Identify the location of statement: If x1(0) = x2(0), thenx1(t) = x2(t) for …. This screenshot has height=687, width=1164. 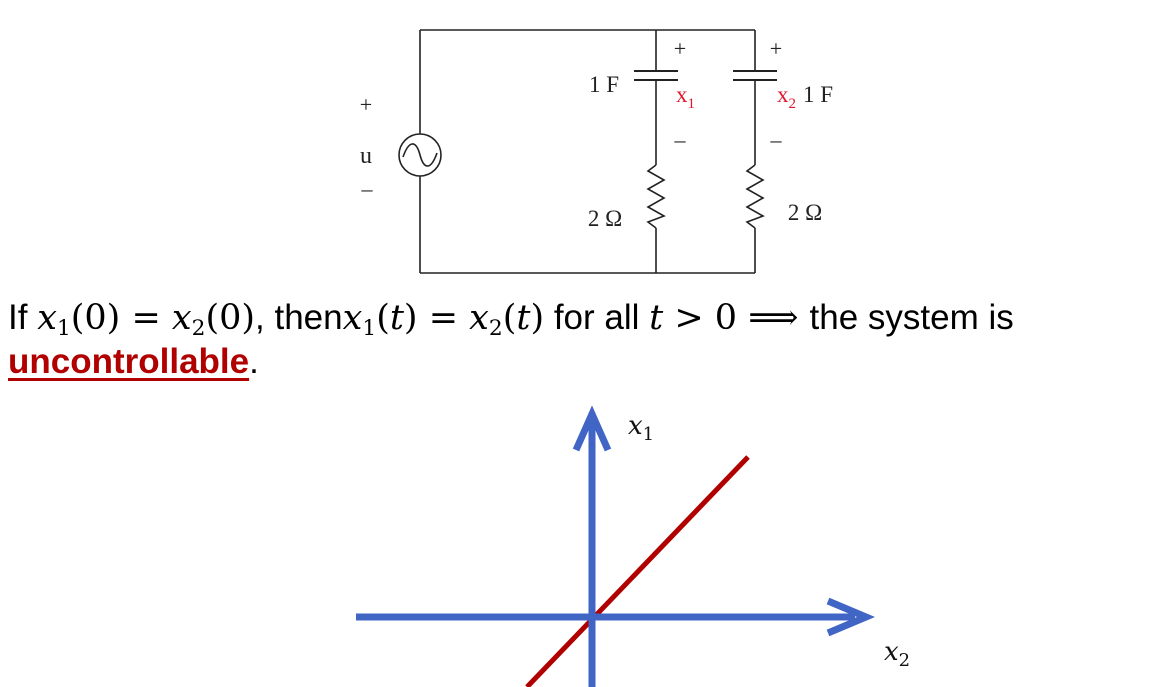
(586, 340).